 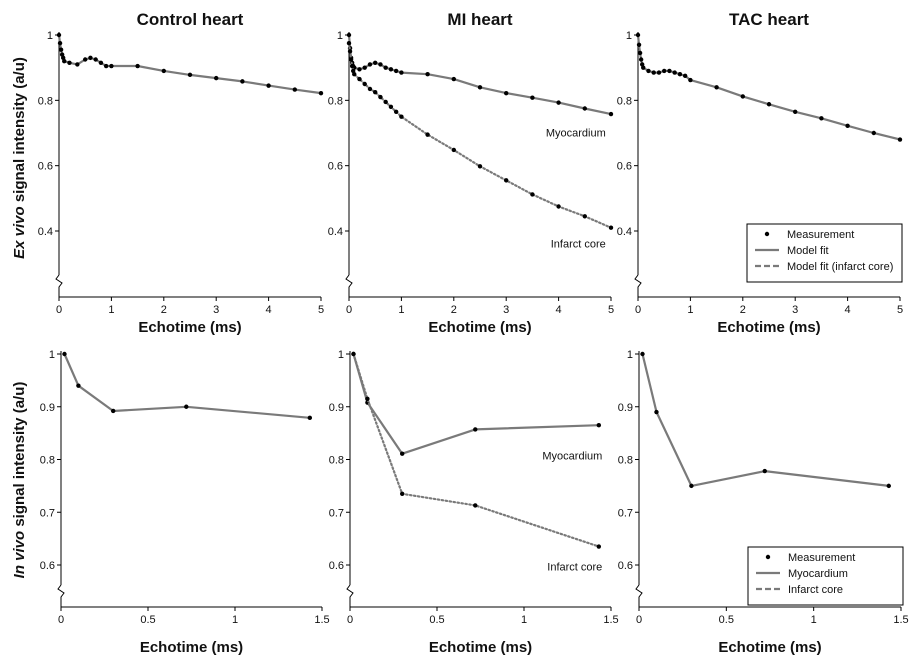 What do you see at coordinates (769, 19) in the screenshot?
I see `panel-title: TAC heart` at bounding box center [769, 19].